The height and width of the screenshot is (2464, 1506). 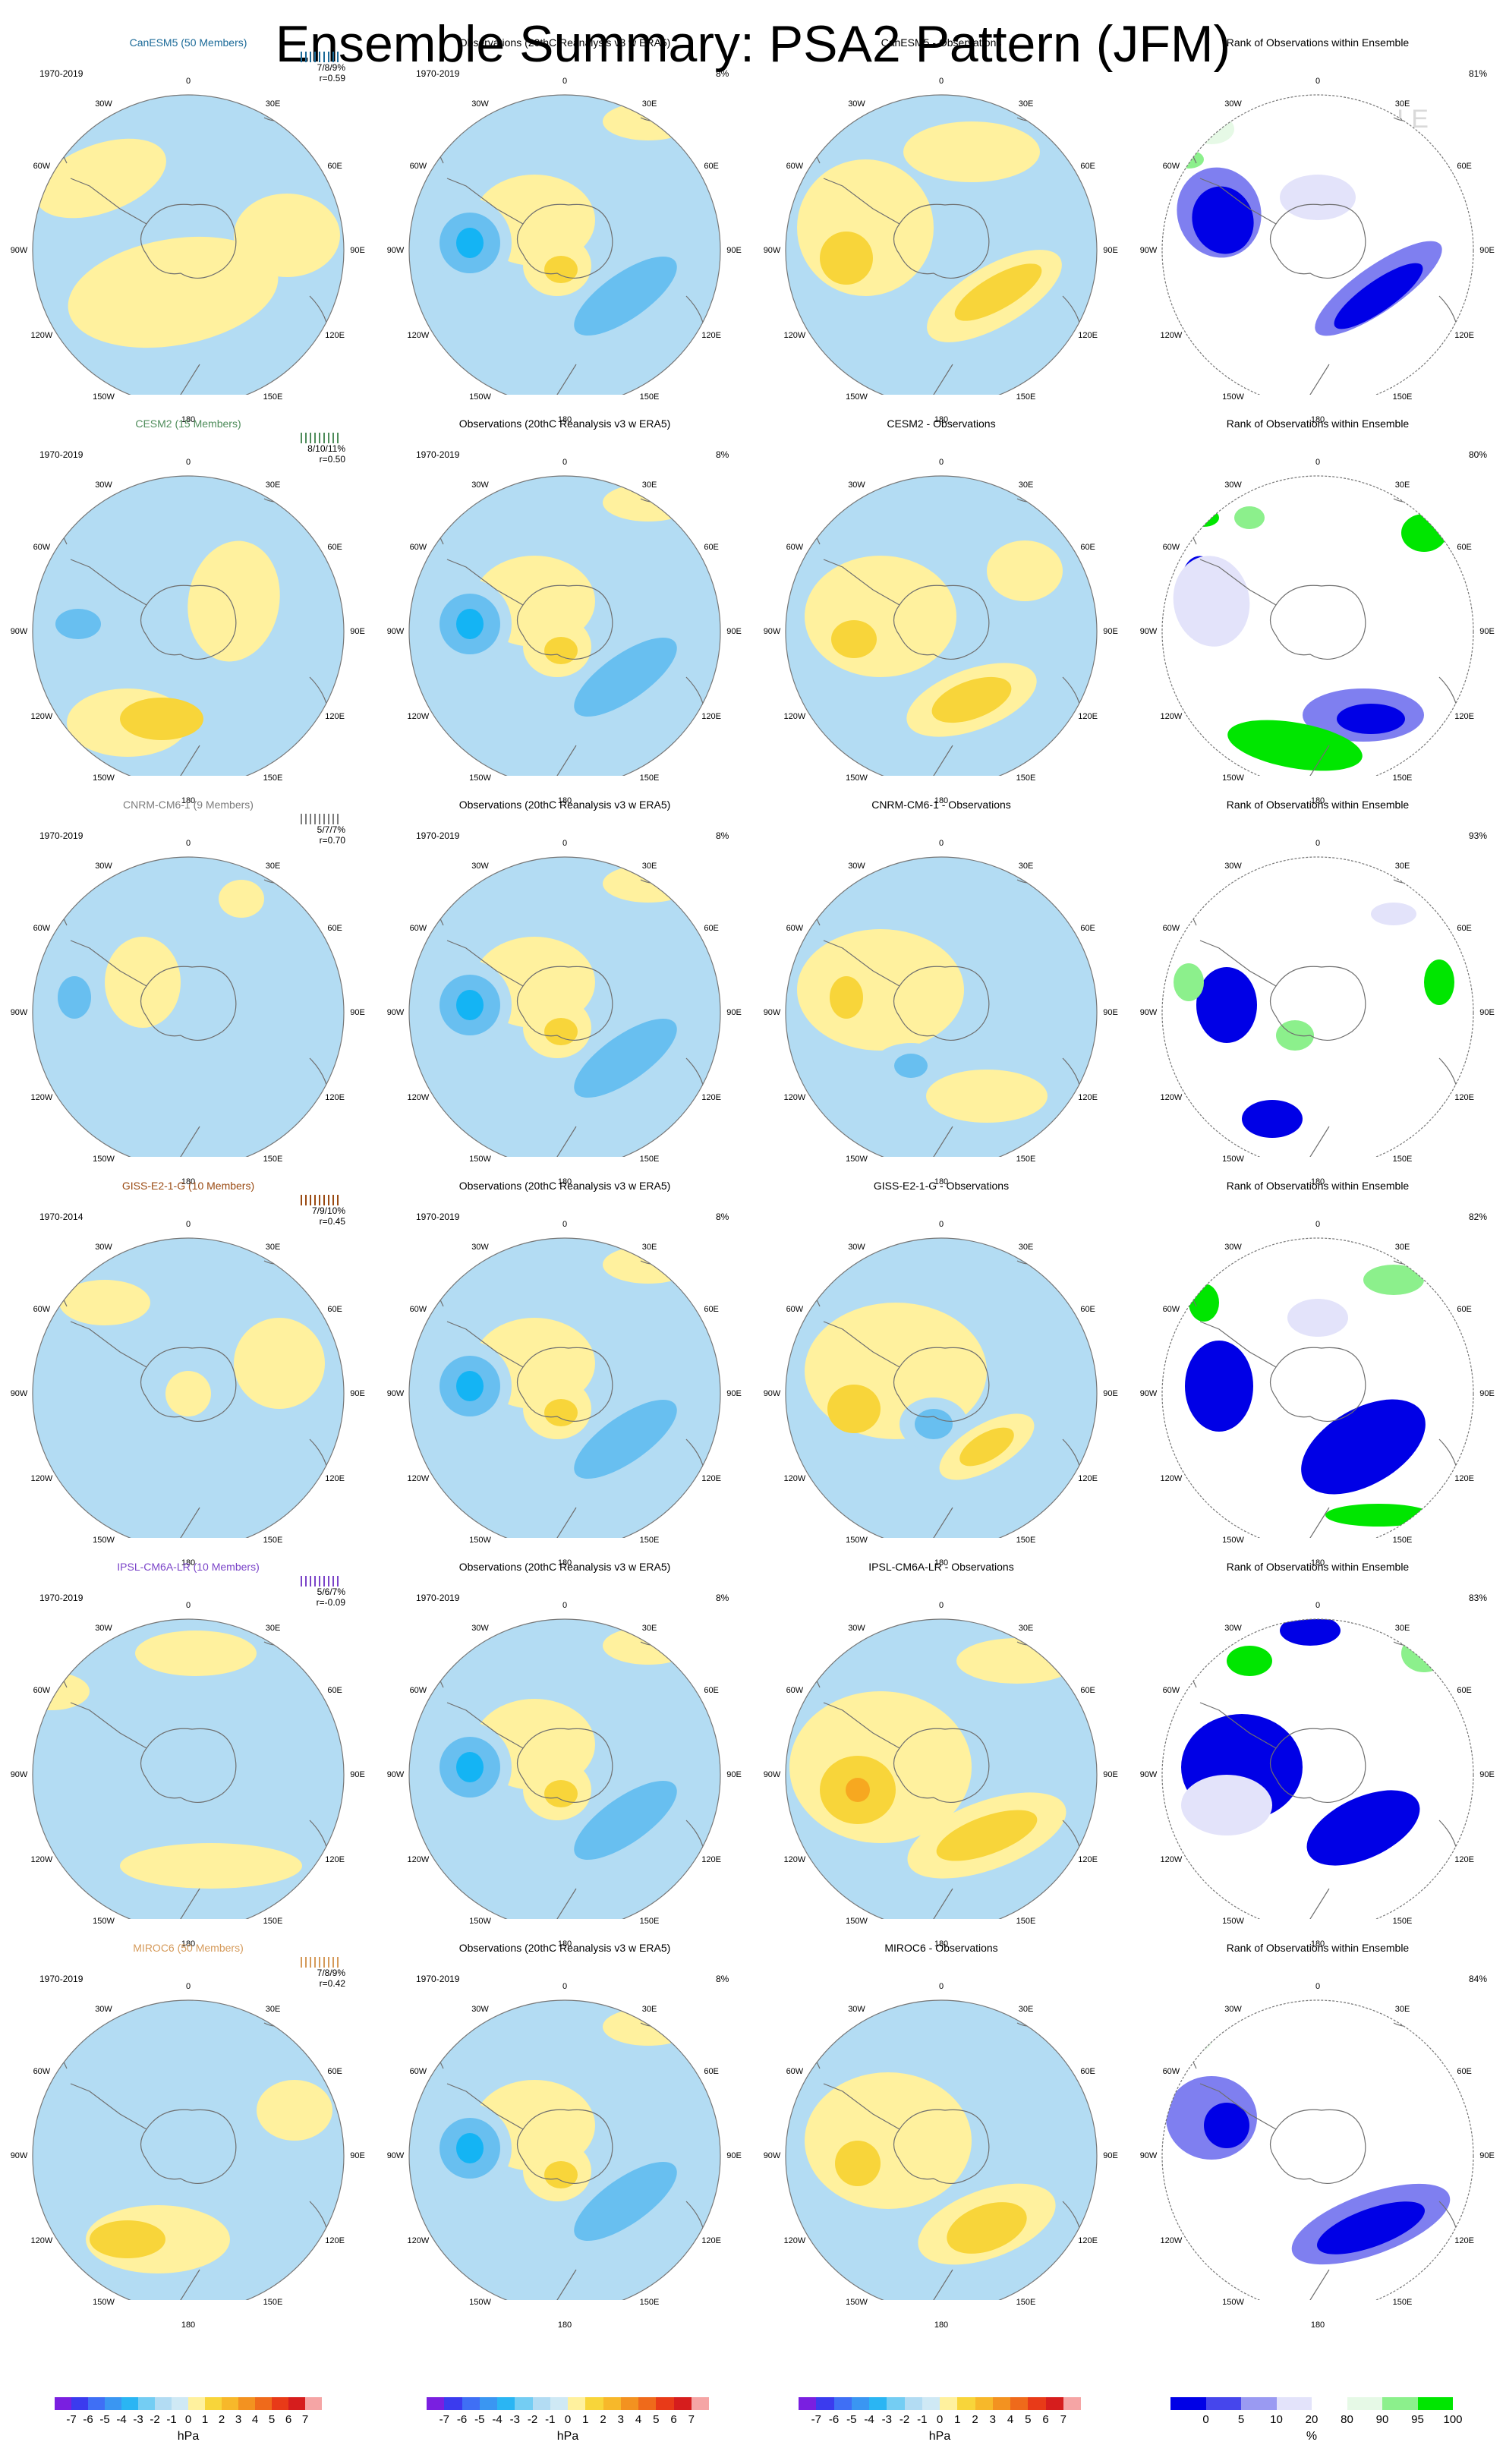 I want to click on colorbar-tick-label: -4, so click(x=121, y=2419).